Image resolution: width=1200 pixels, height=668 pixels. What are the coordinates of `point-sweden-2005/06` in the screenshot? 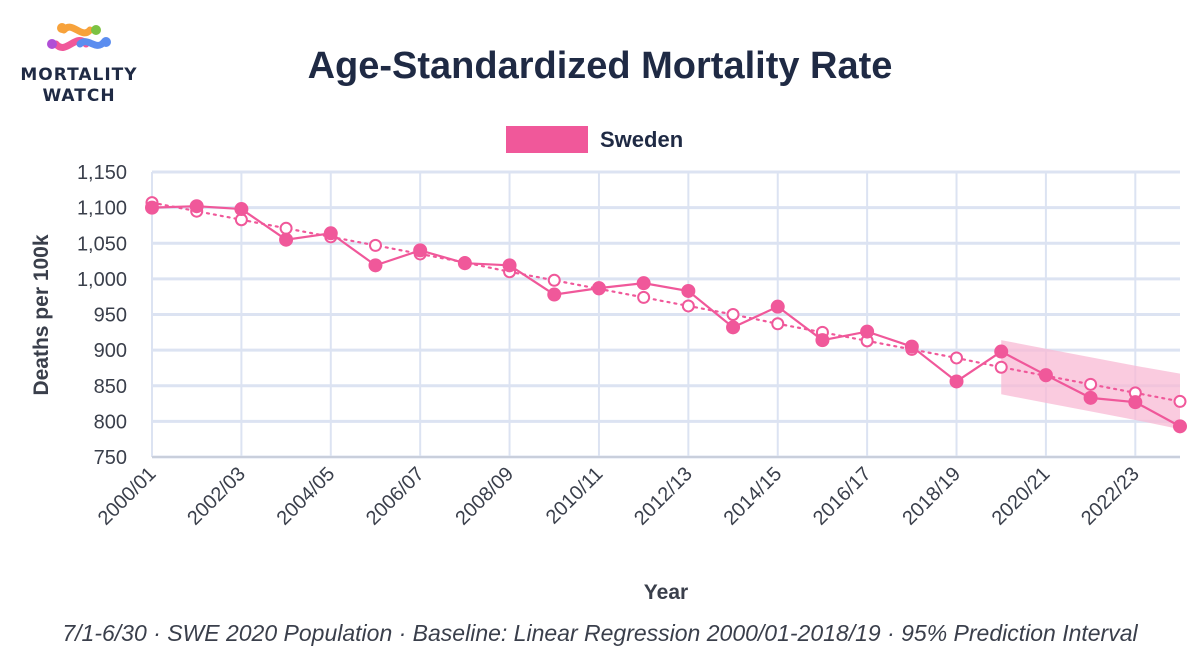 It's located at (375, 265).